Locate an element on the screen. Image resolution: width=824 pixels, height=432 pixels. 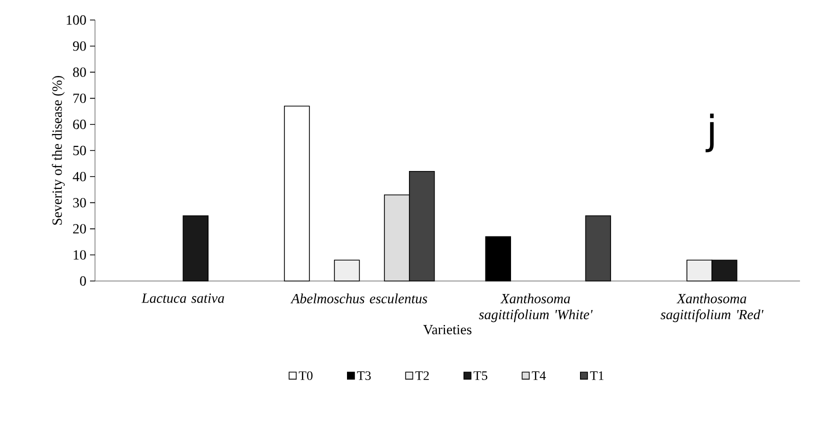
x-tick-label: Xanthosoma sagittifolium 'White' is located at coordinates (535, 308).